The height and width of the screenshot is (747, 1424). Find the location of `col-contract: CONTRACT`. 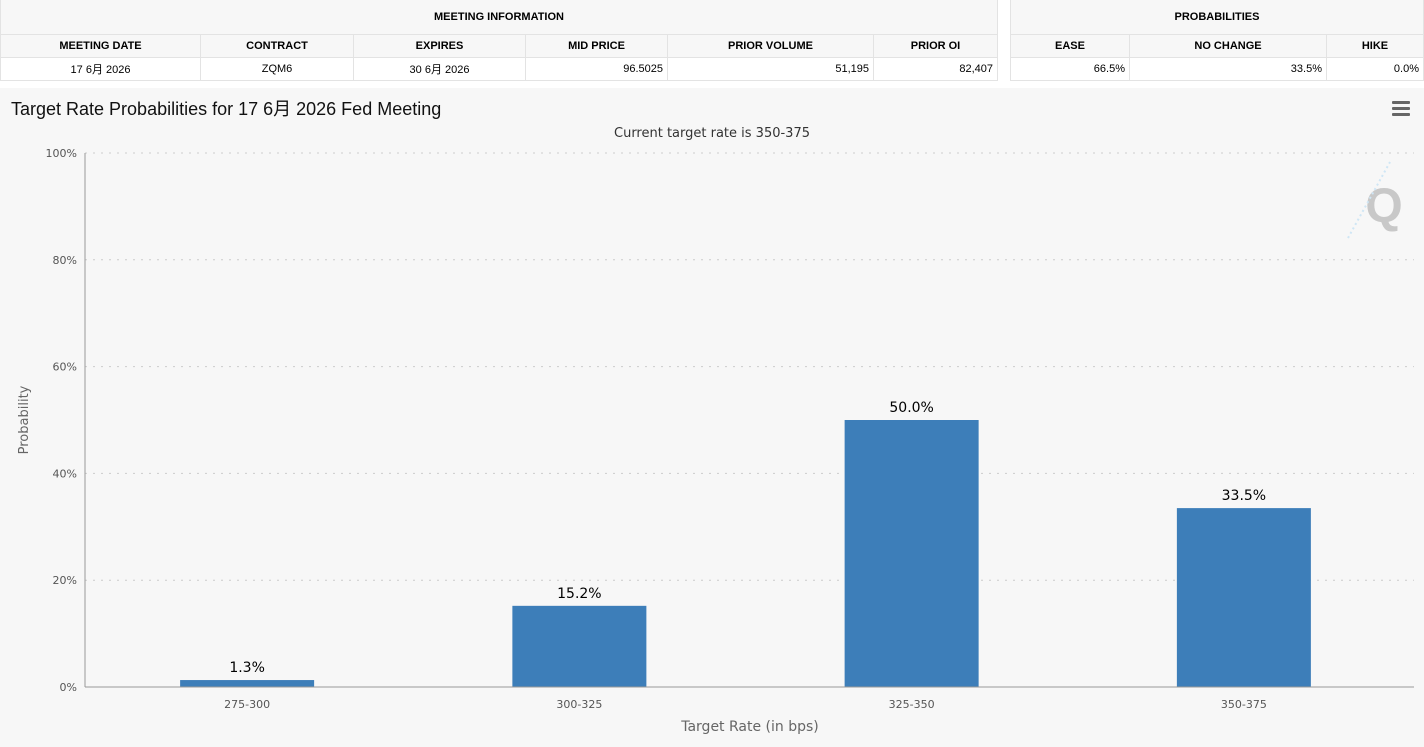

col-contract: CONTRACT is located at coordinates (277, 46).